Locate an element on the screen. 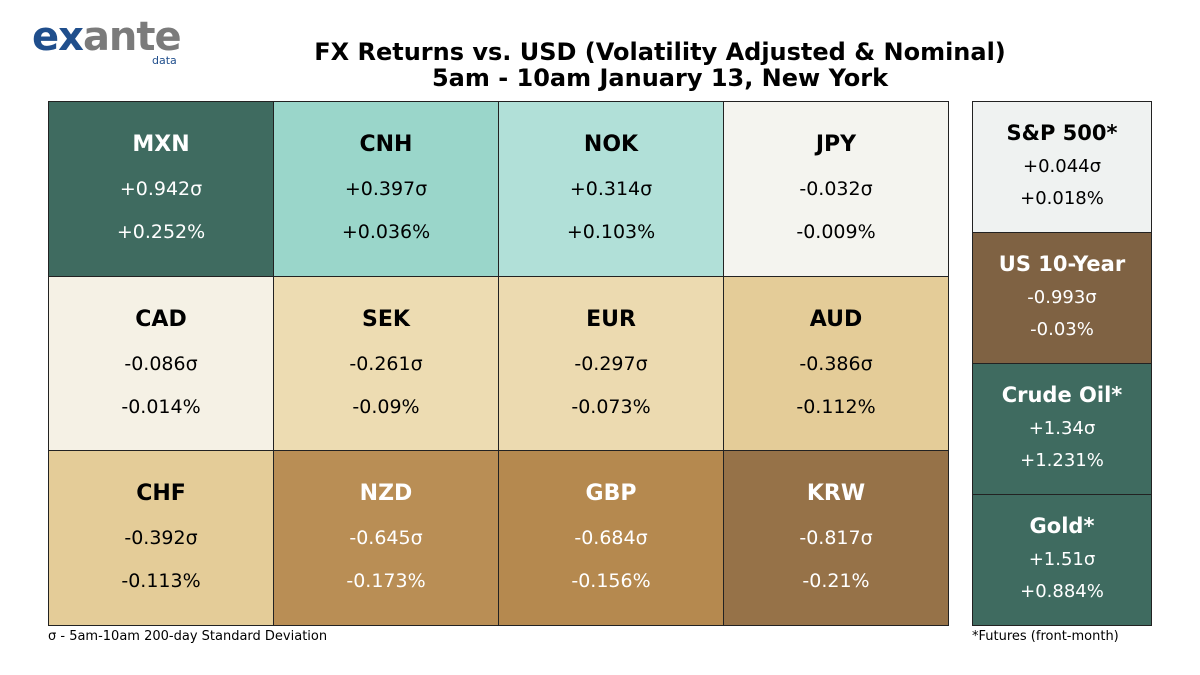 The image size is (1200, 675). fx-sigma-return: -0.386σ is located at coordinates (836, 363).